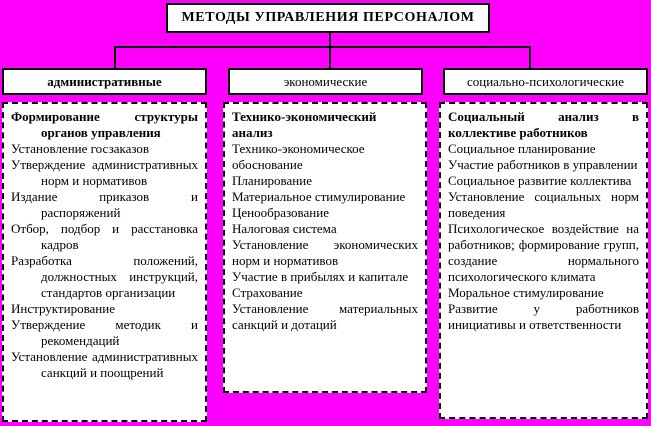  I want to click on list-item: Планирование, so click(272, 180).